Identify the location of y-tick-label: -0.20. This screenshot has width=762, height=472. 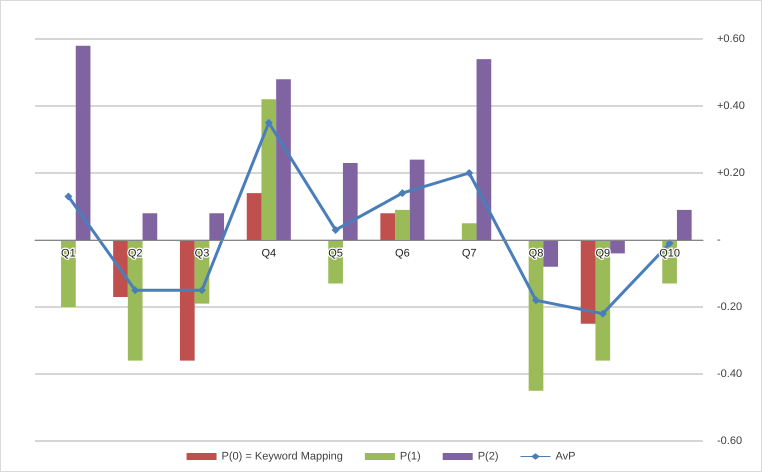
(729, 307).